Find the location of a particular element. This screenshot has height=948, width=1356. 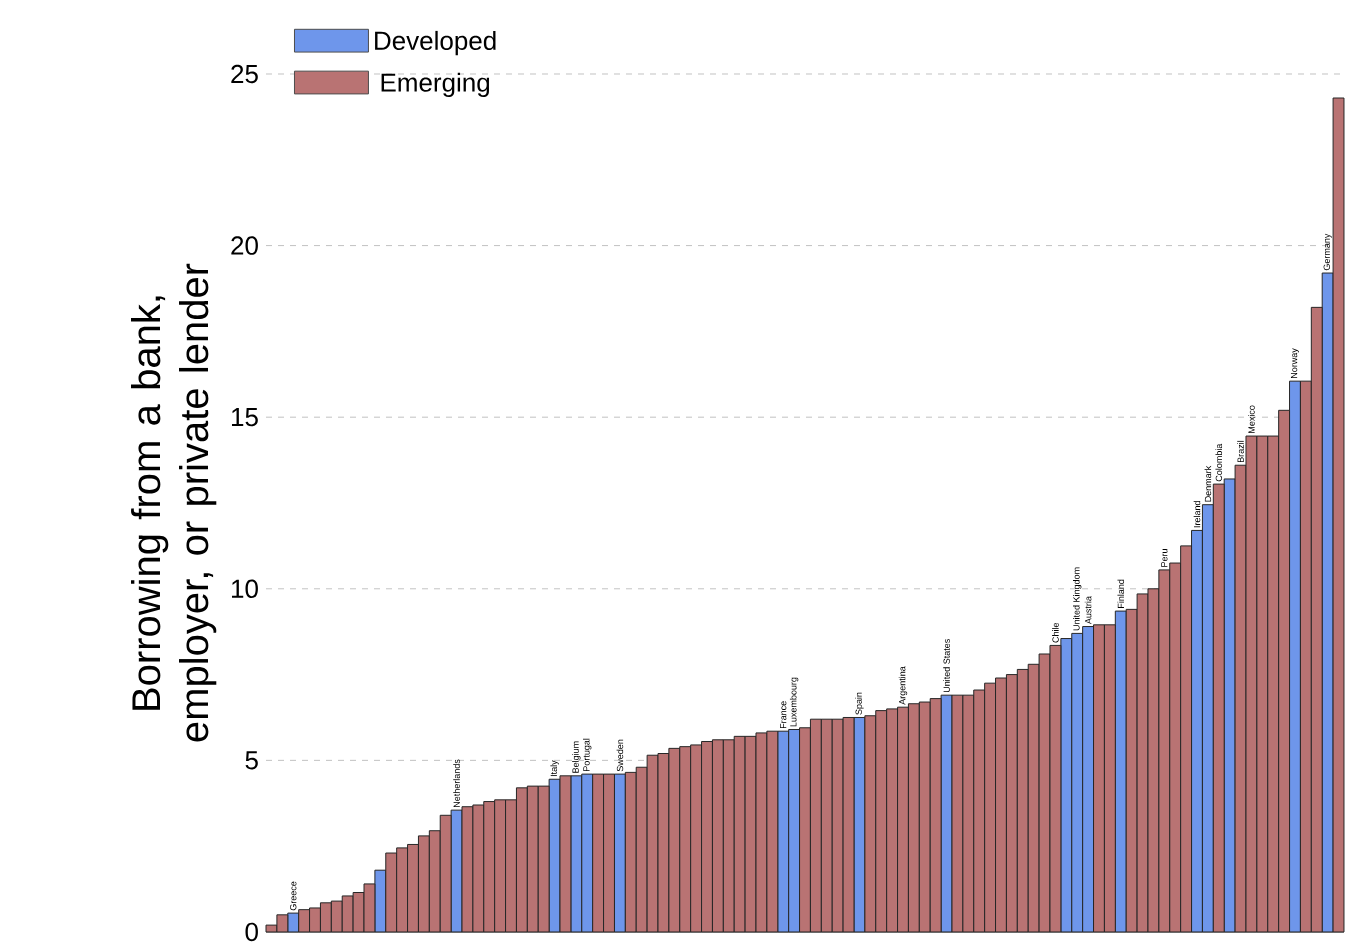

y-tick-label: 10 is located at coordinates (245, 589).